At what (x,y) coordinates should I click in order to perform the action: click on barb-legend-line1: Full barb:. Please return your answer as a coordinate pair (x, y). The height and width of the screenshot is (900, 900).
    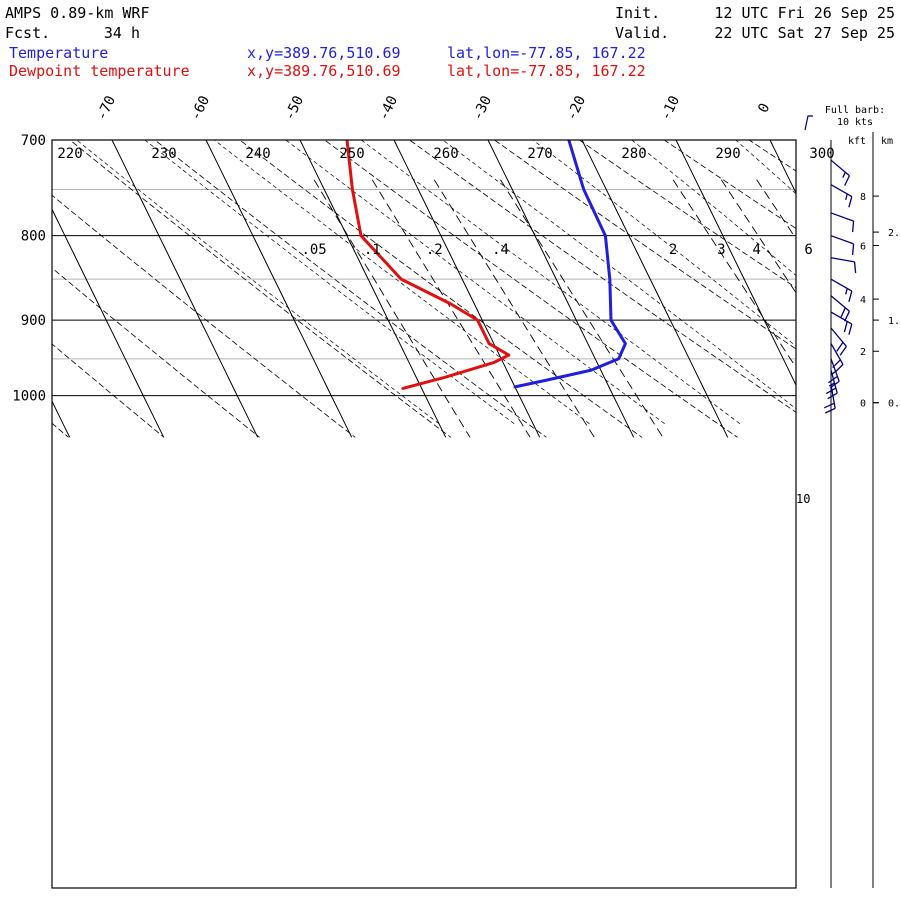
    Looking at the image, I should click on (855, 110).